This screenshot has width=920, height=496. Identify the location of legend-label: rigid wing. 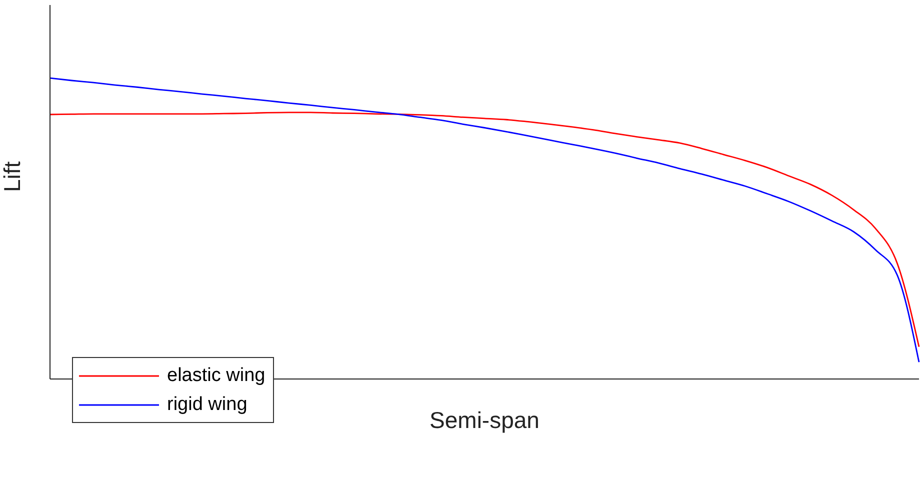
(207, 405).